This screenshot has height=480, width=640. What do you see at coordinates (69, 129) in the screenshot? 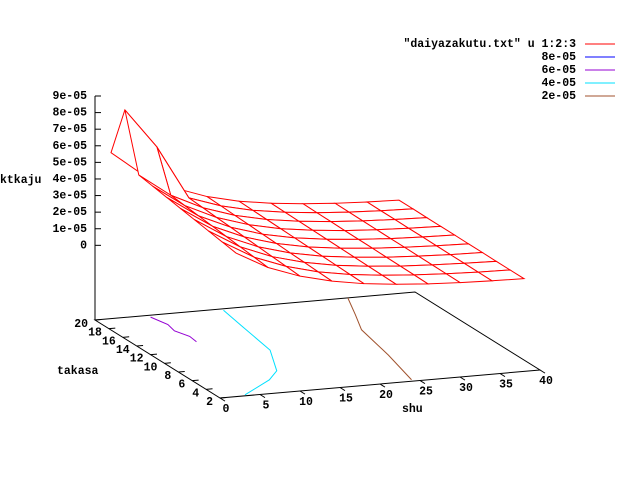
I see `z-tick-label: 7e-05` at bounding box center [69, 129].